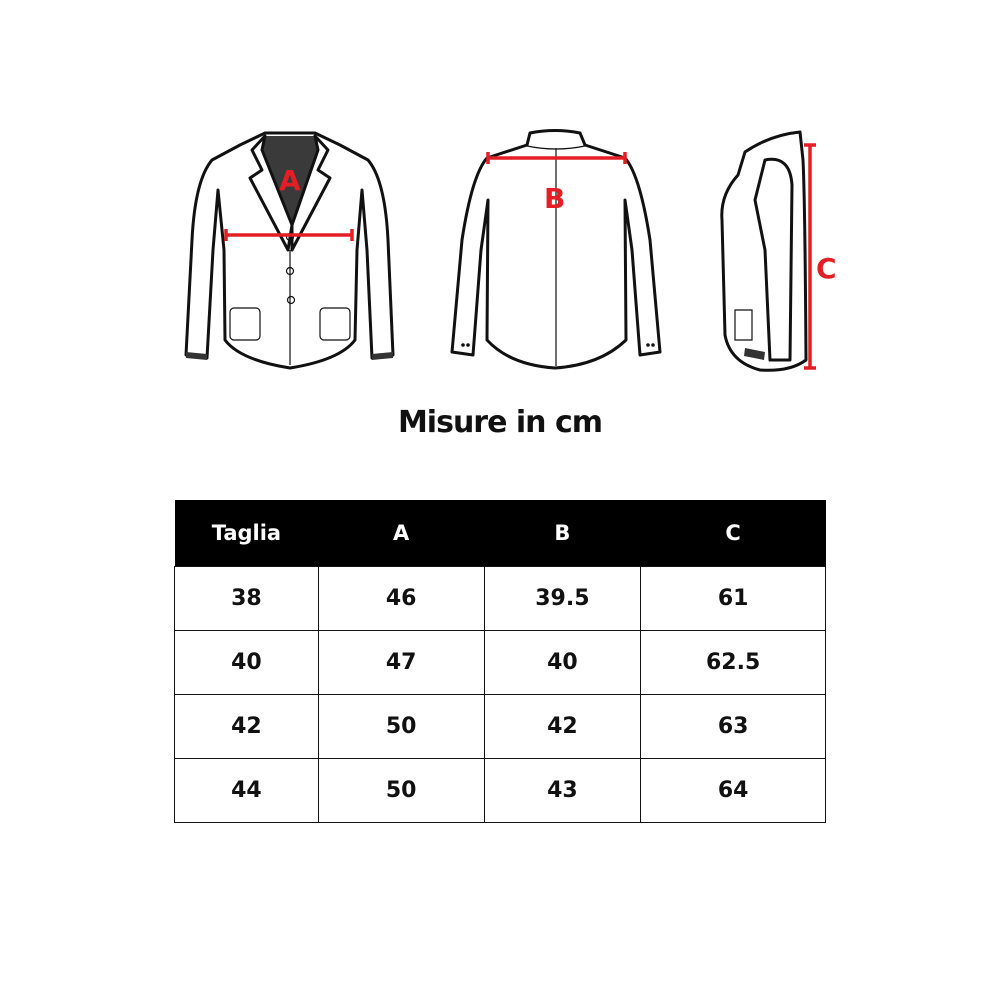 The image size is (1000, 1000). I want to click on page-title: Misure in cm, so click(500, 422).